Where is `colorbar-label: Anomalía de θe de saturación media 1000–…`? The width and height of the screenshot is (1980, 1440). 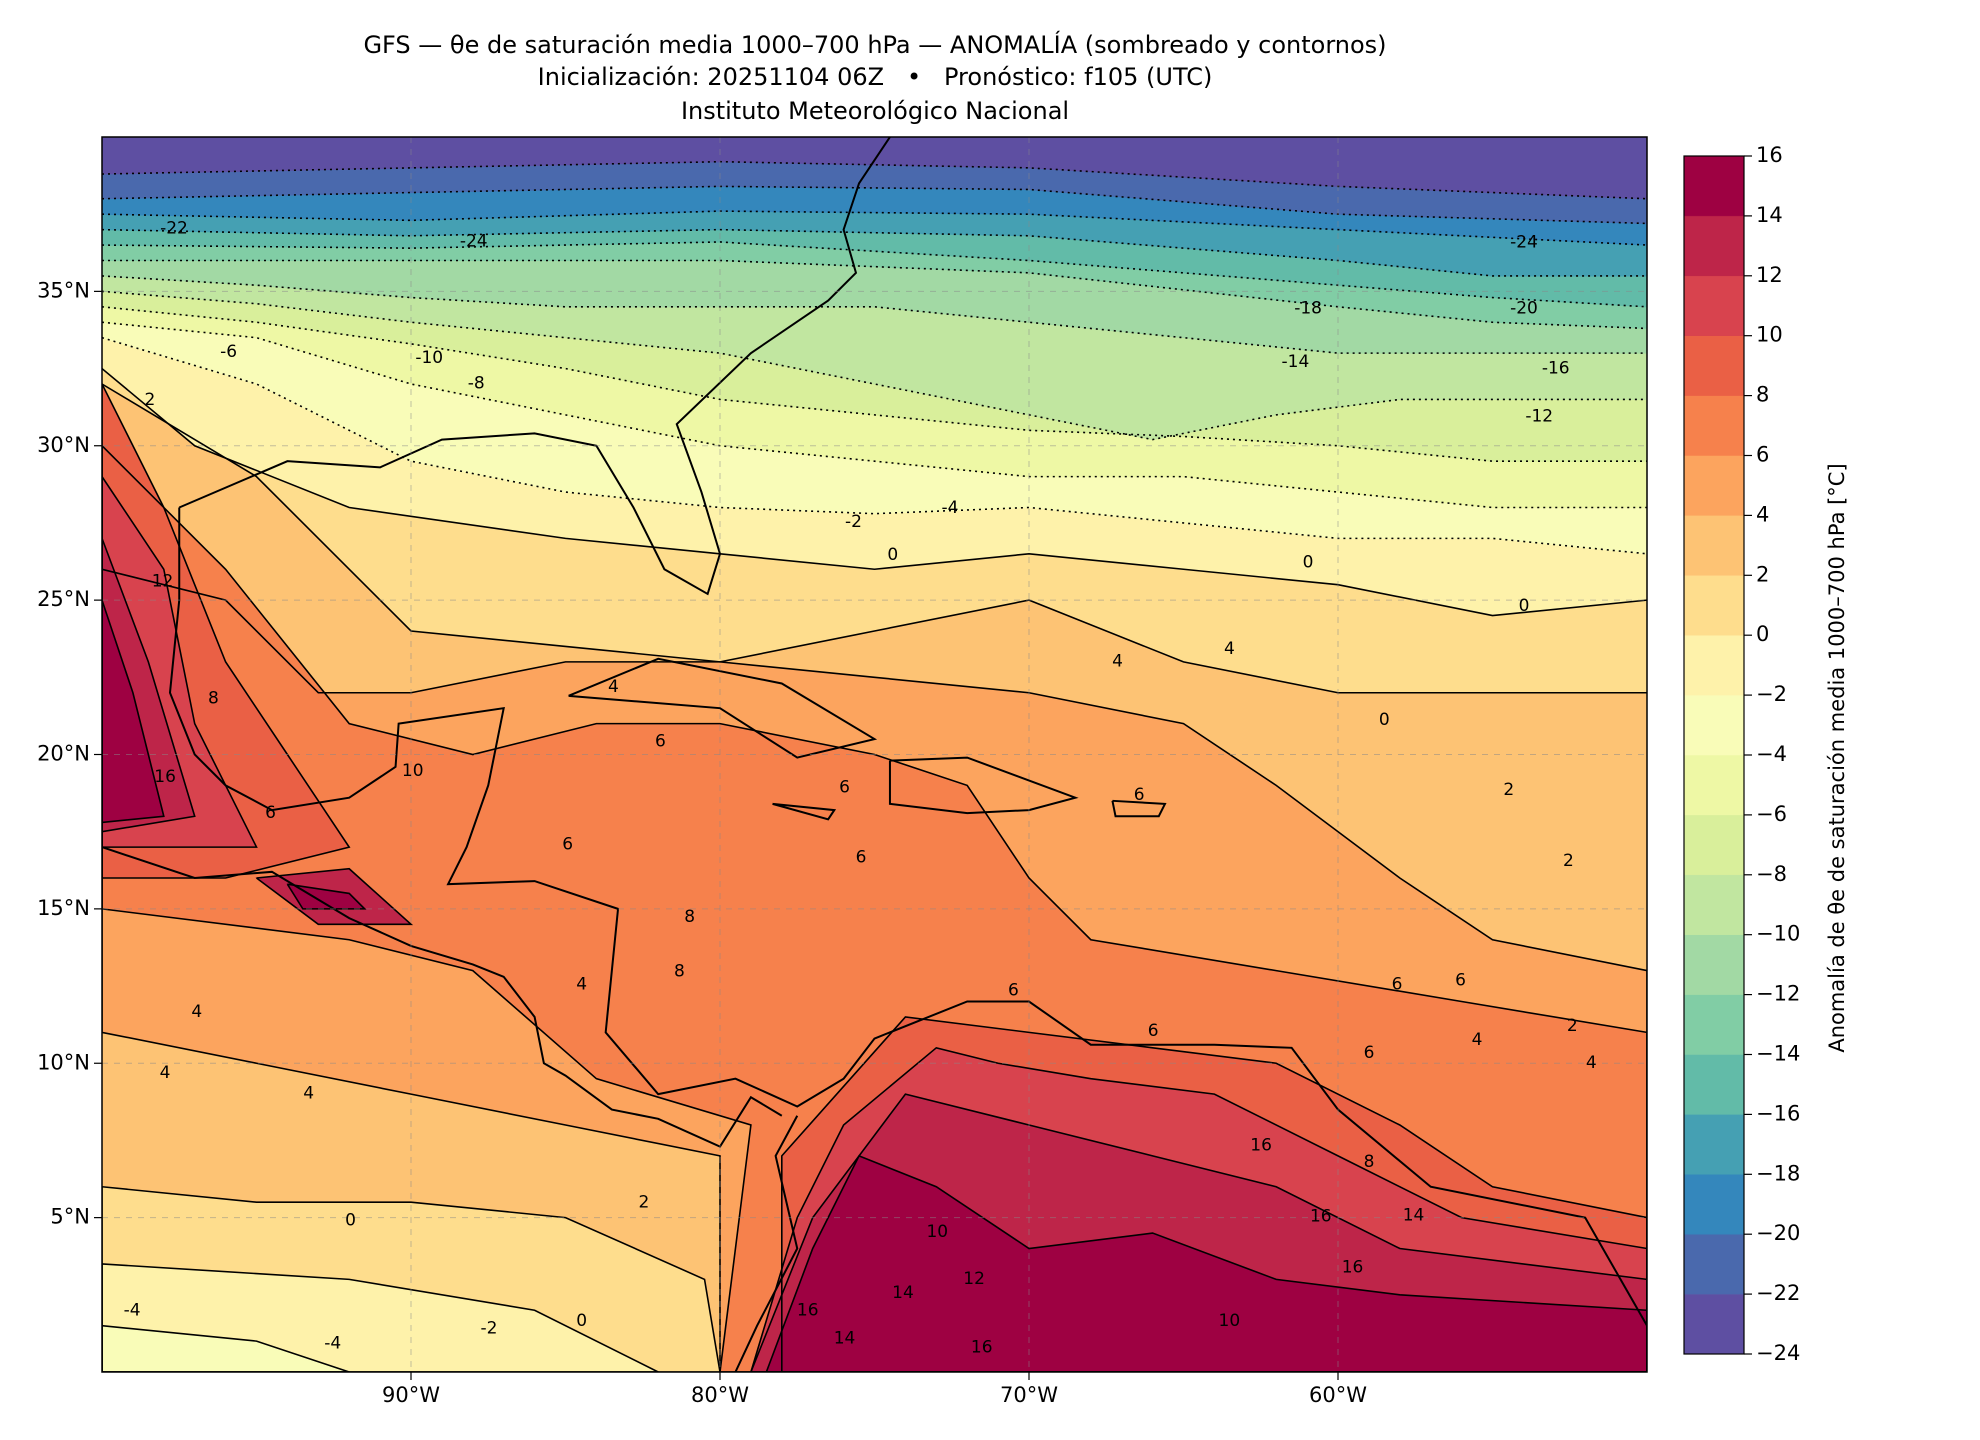
colorbar-label: Anomalía de θe de saturación media 1000–… is located at coordinates (1837, 757).